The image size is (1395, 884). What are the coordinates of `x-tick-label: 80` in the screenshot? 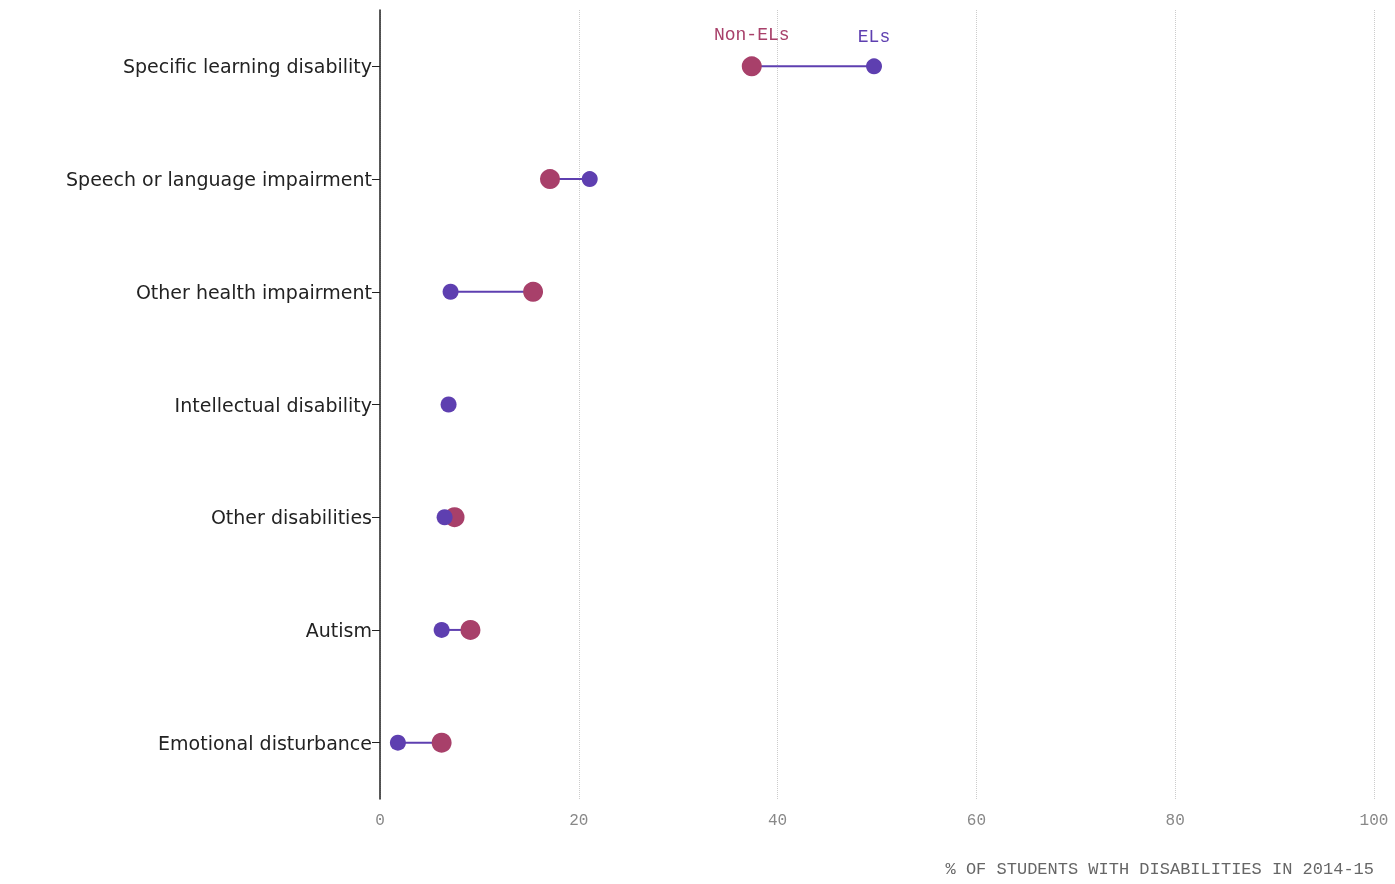 It's located at (1175, 821).